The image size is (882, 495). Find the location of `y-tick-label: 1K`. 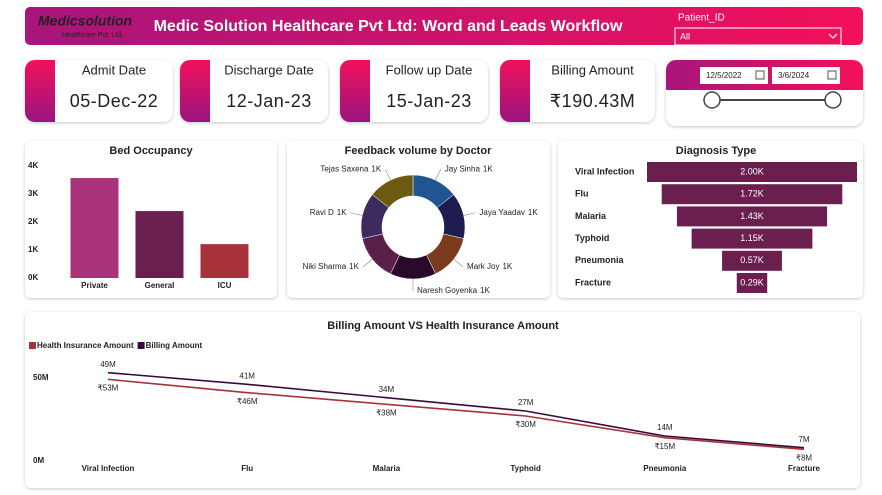

y-tick-label: 1K is located at coordinates (33, 249).